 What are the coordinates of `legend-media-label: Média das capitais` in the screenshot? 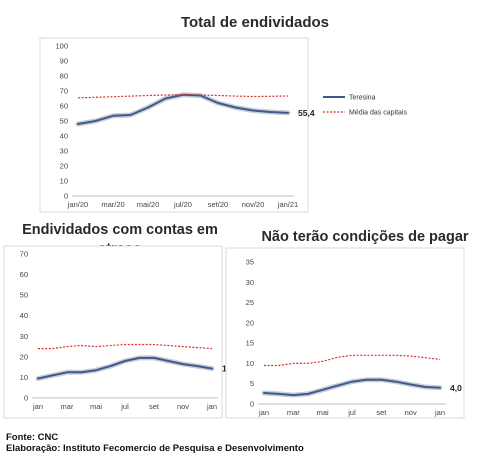 It's located at (378, 113).